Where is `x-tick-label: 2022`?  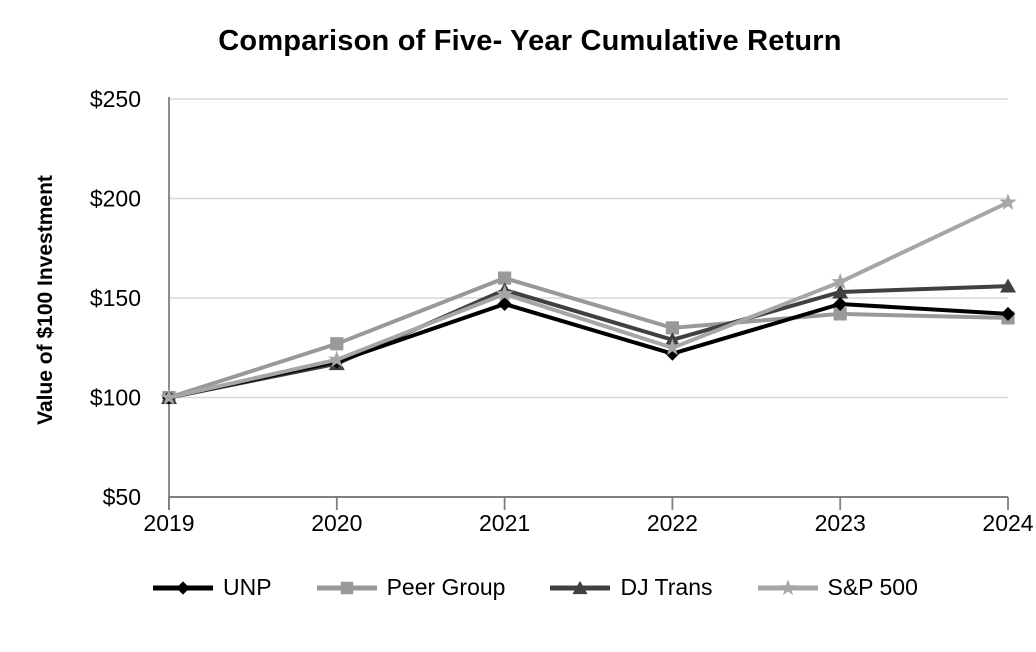 x-tick-label: 2022 is located at coordinates (672, 523).